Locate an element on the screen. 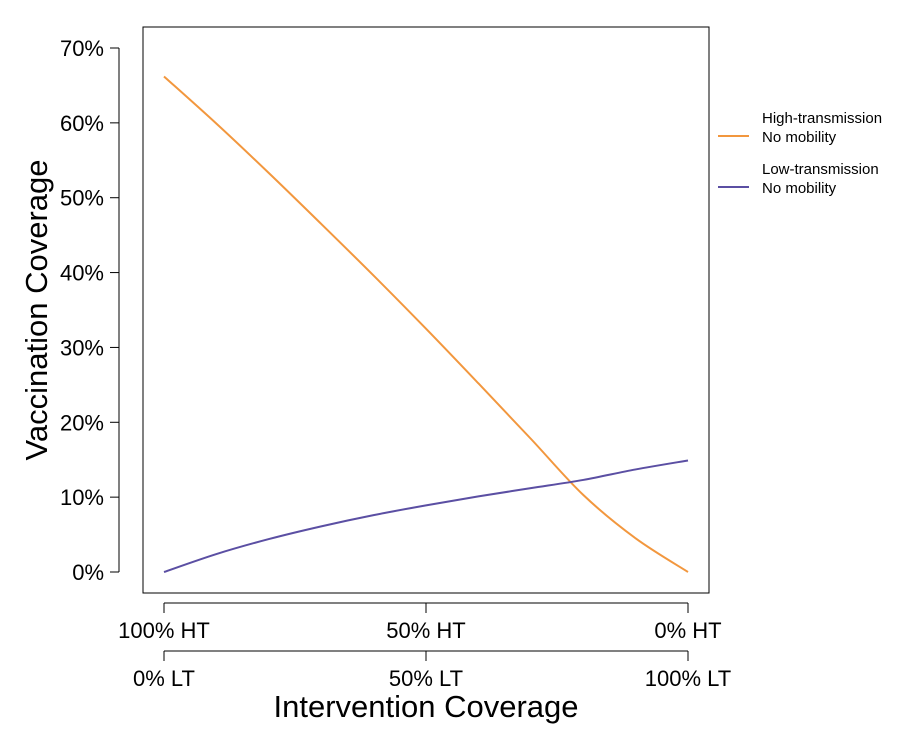  x-axis-top-tick-label: 50% HT is located at coordinates (425, 630).